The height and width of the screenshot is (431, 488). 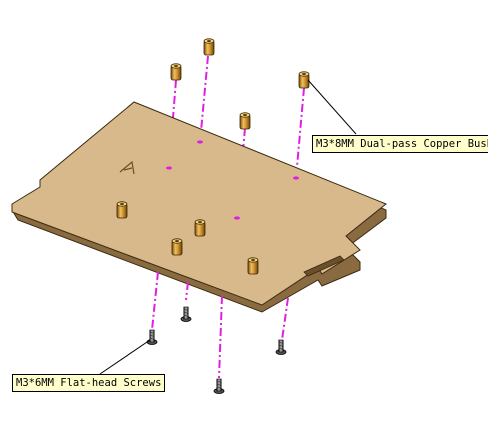 What do you see at coordinates (240, 84) in the screenshot?
I see `floating-standoffs` at bounding box center [240, 84].